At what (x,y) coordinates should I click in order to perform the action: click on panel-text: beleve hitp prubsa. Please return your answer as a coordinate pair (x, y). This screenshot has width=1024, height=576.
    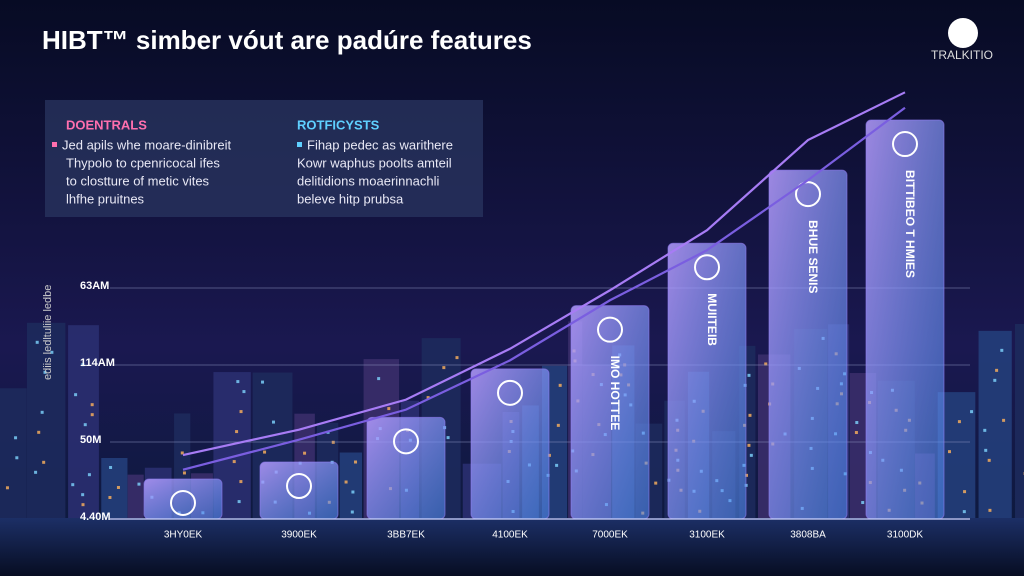
    Looking at the image, I should click on (350, 198).